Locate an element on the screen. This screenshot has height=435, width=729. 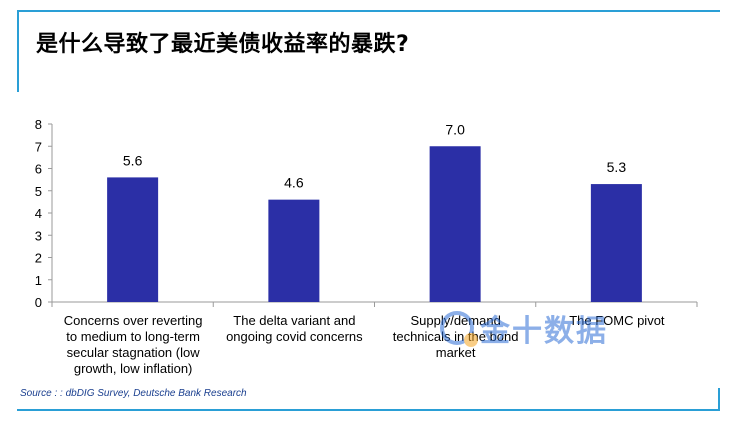
bar-value-label: 7.0 is located at coordinates (455, 129).